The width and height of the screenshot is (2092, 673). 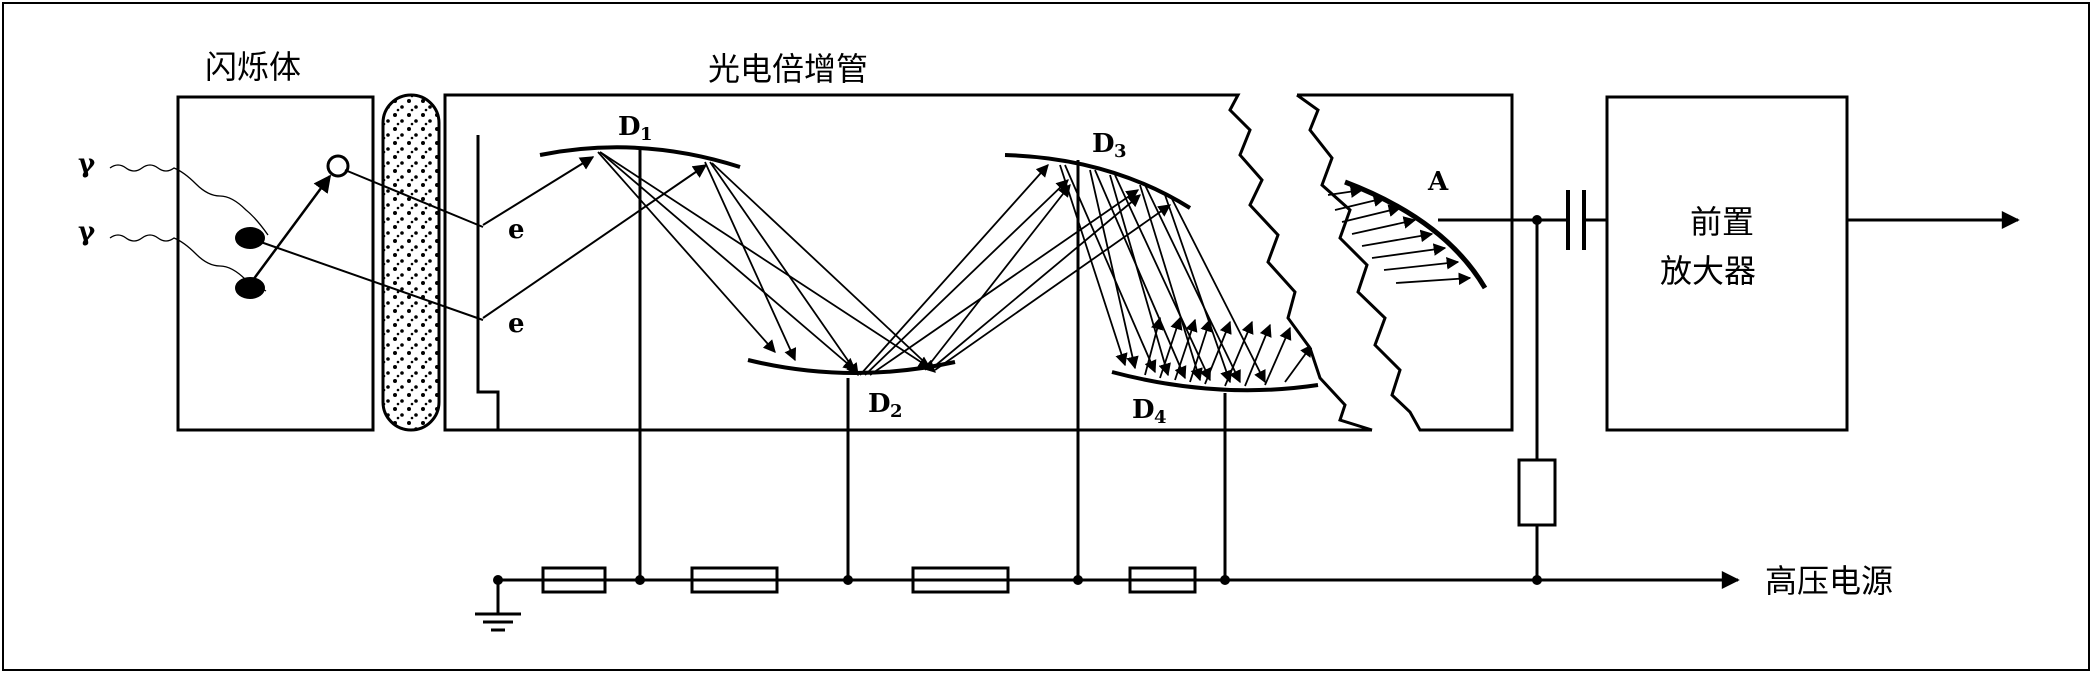 What do you see at coordinates (1438, 182) in the screenshot?
I see `anode-label: A` at bounding box center [1438, 182].